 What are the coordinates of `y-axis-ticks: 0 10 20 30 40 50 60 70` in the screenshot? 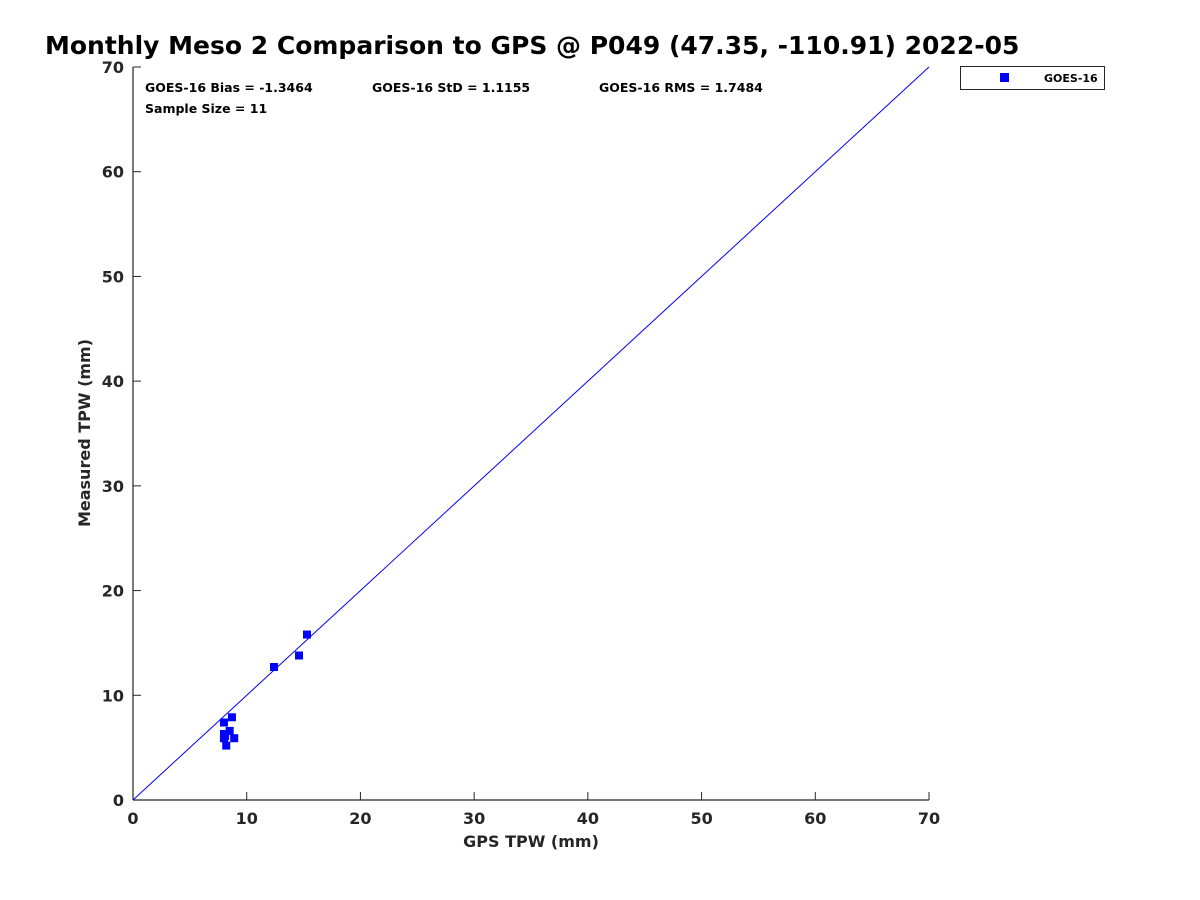 It's located at (121, 434).